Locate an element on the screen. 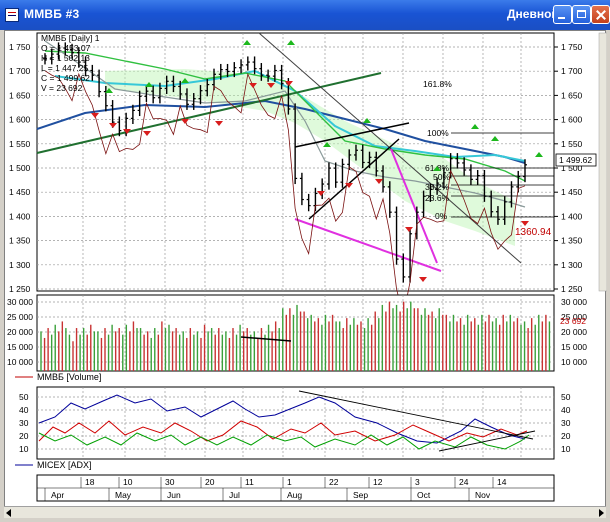 This screenshot has height=522, width=610. adx-tick-left: 20 is located at coordinates (24, 436).